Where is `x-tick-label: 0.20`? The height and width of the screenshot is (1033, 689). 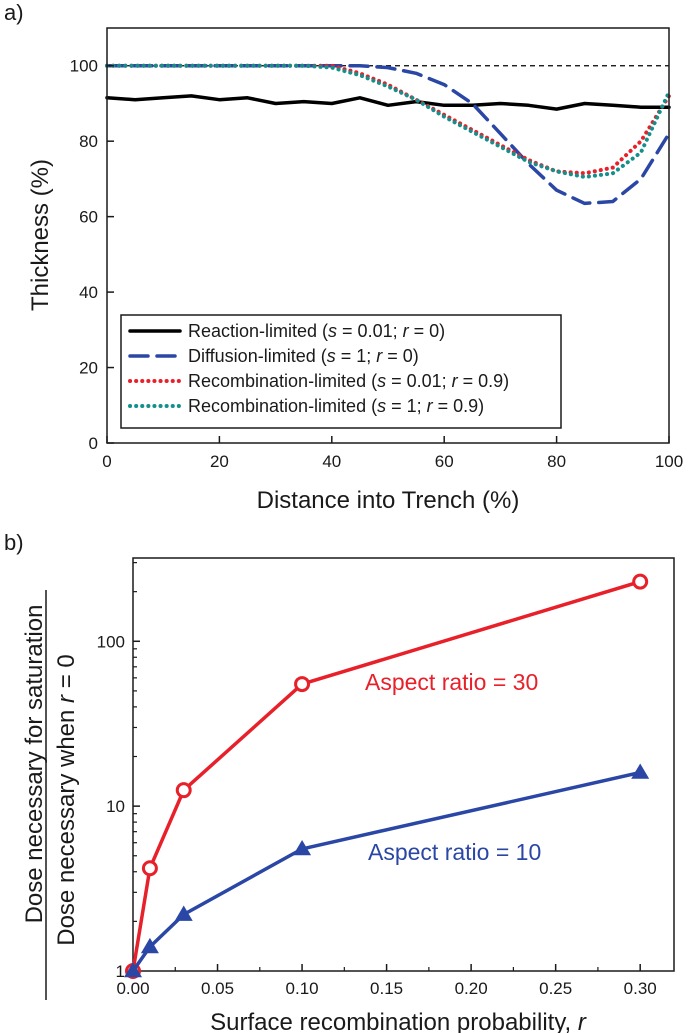 x-tick-label: 0.20 is located at coordinates (471, 988).